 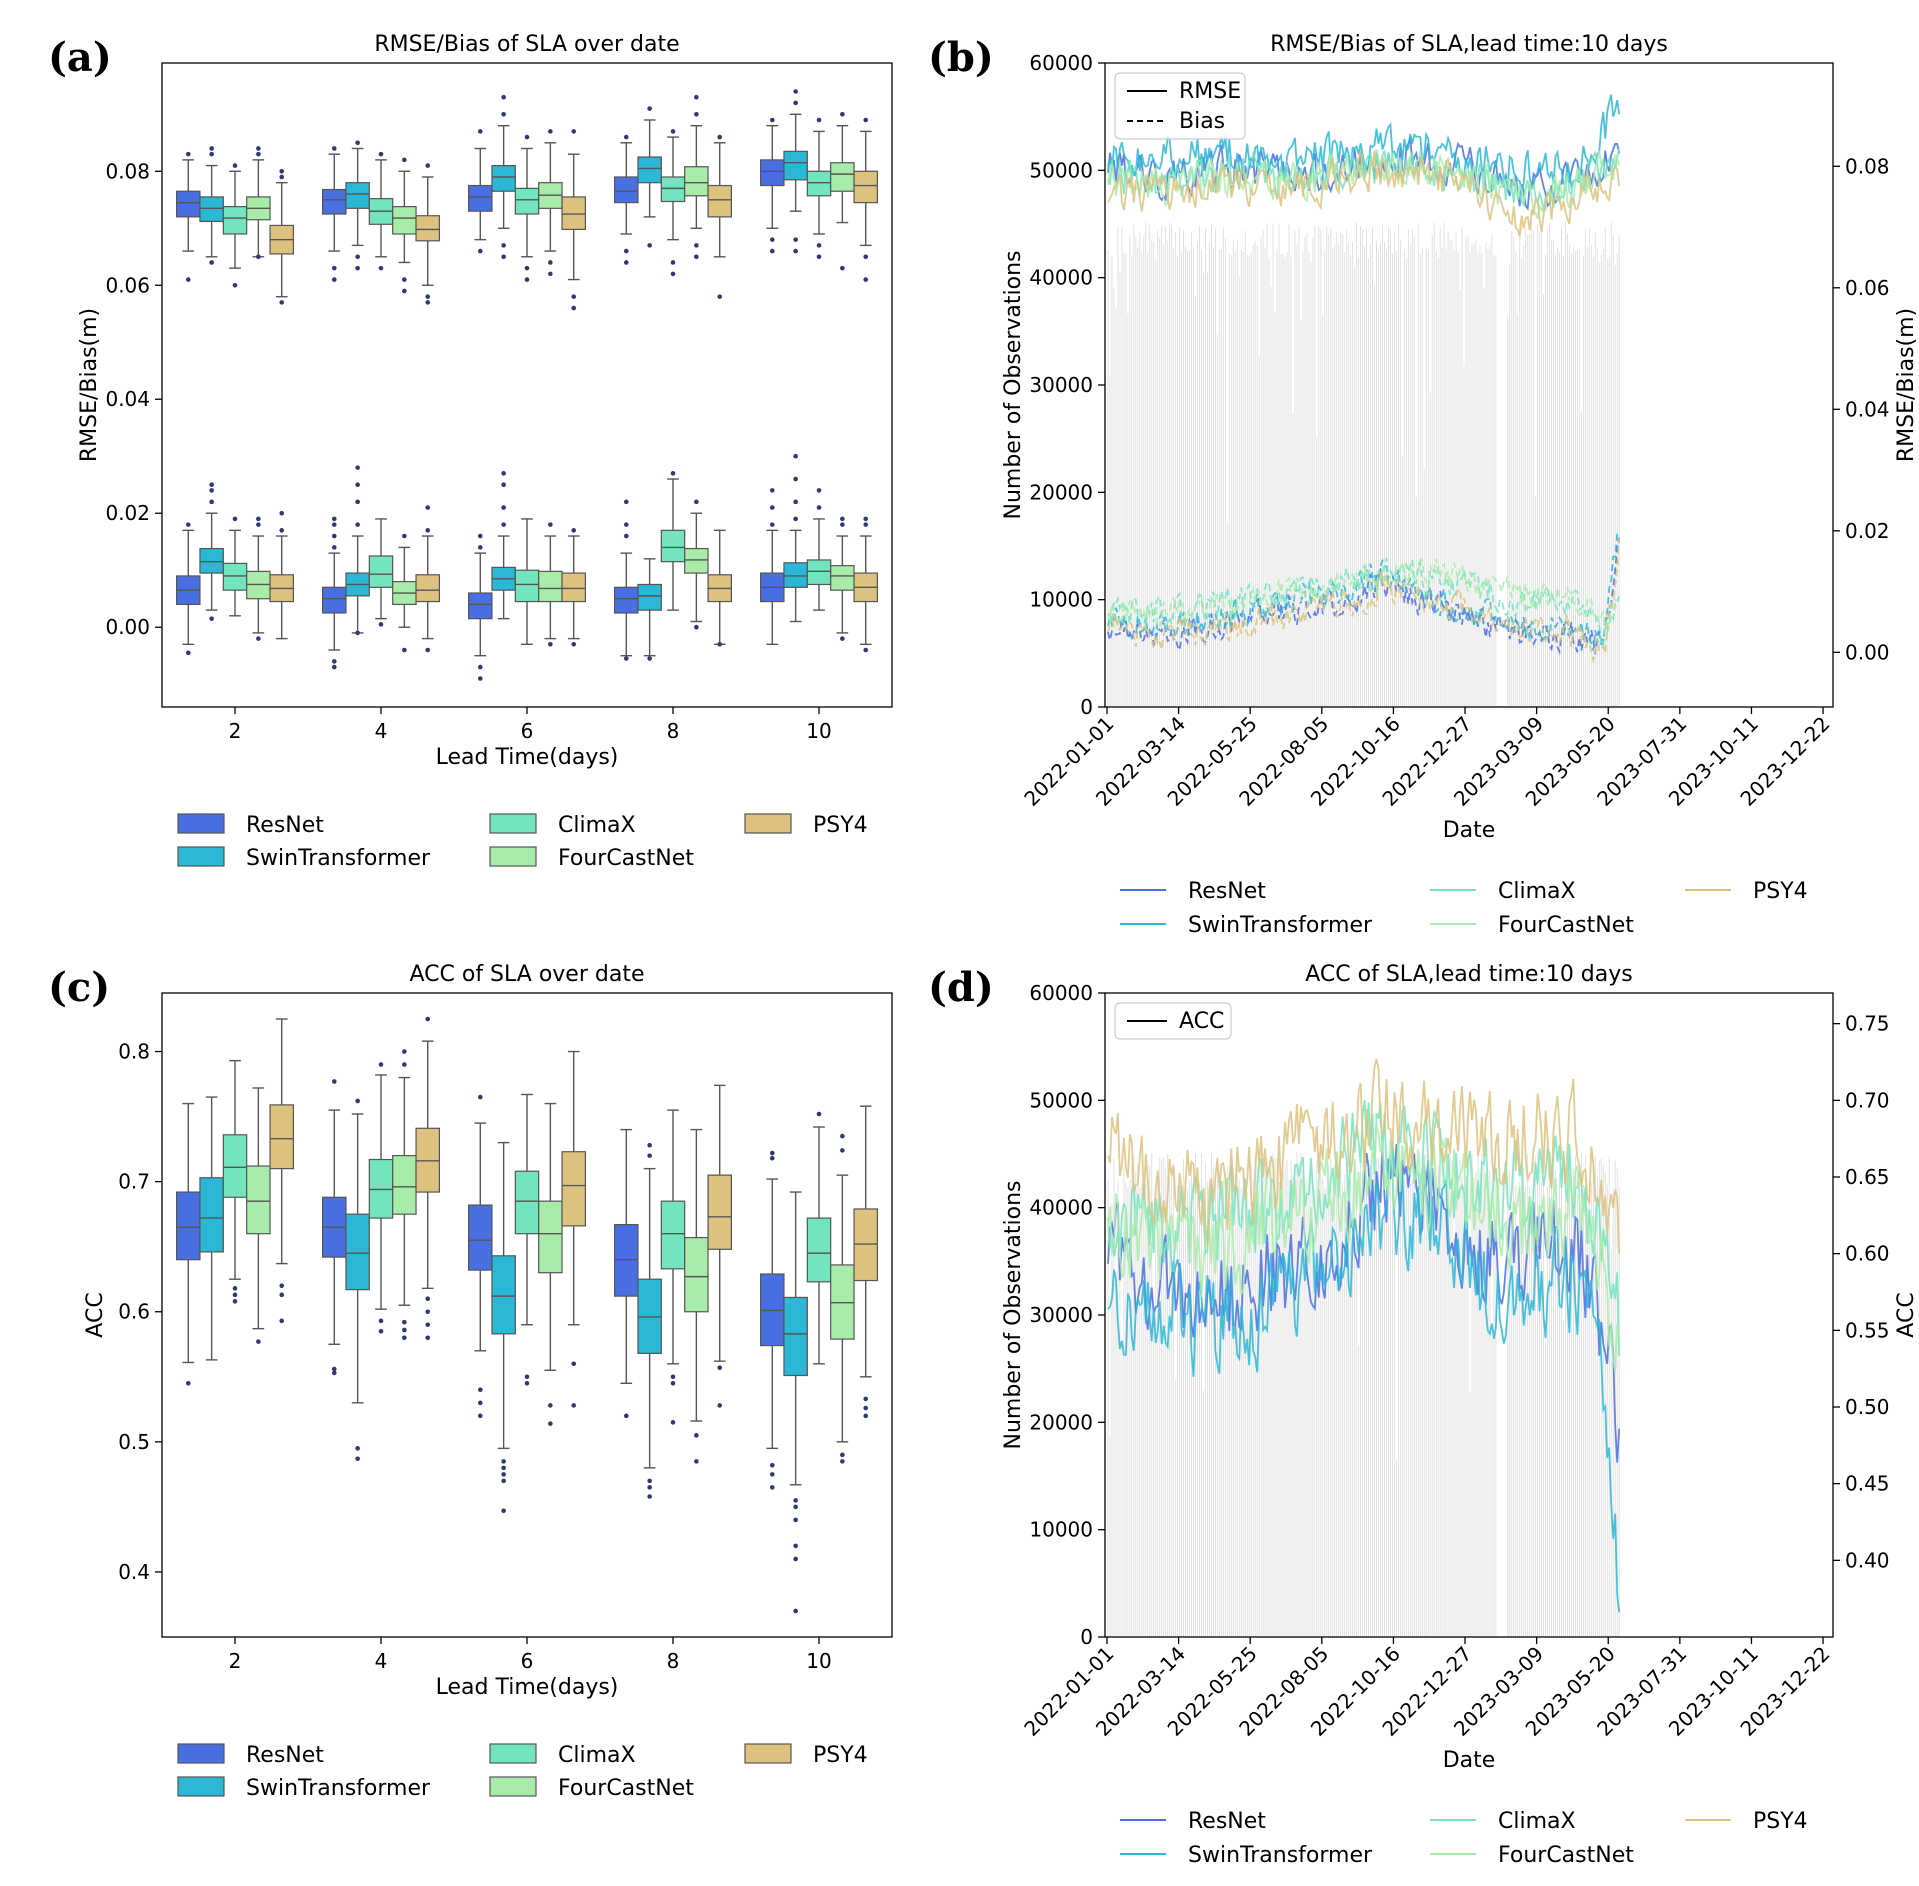 I want to click on legend-label-rmse: RMSE, so click(x=1210, y=91).